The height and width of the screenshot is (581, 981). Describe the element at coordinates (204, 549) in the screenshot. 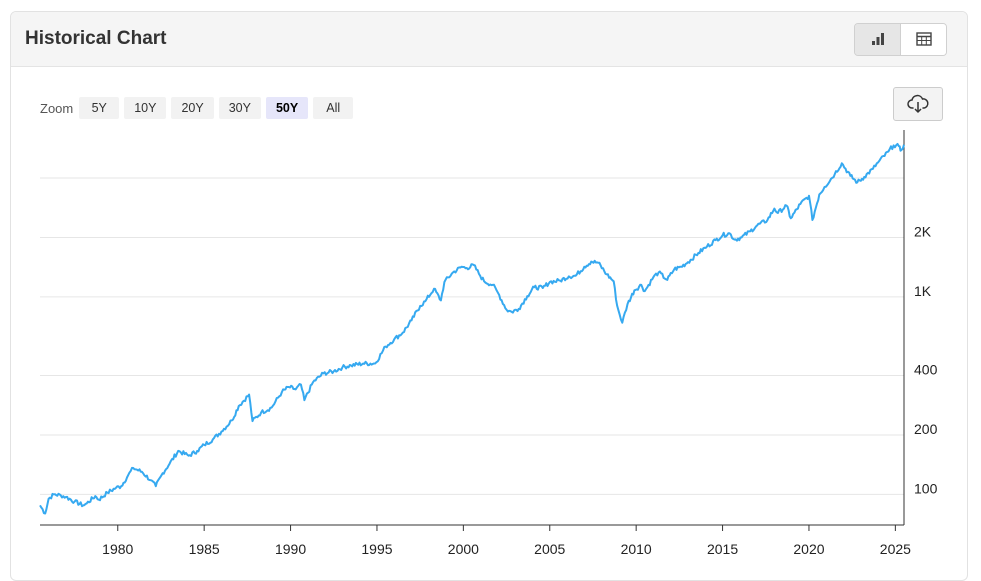

I see `x-tick-label: 1985` at that location.